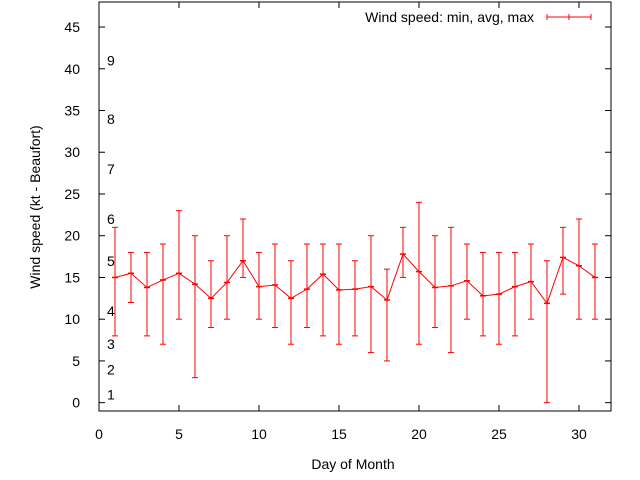 This screenshot has height=480, width=640. What do you see at coordinates (352, 464) in the screenshot?
I see `x-axis-label: Day of Month` at bounding box center [352, 464].